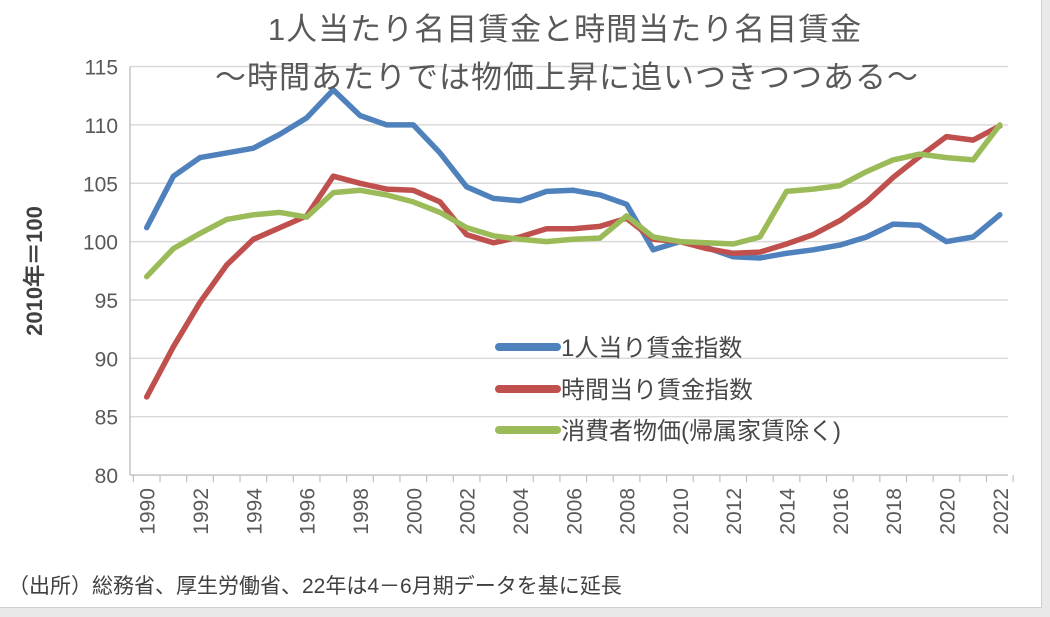 Image resolution: width=1050 pixels, height=617 pixels. Describe the element at coordinates (628, 511) in the screenshot. I see `x-tick-label: 2008` at that location.